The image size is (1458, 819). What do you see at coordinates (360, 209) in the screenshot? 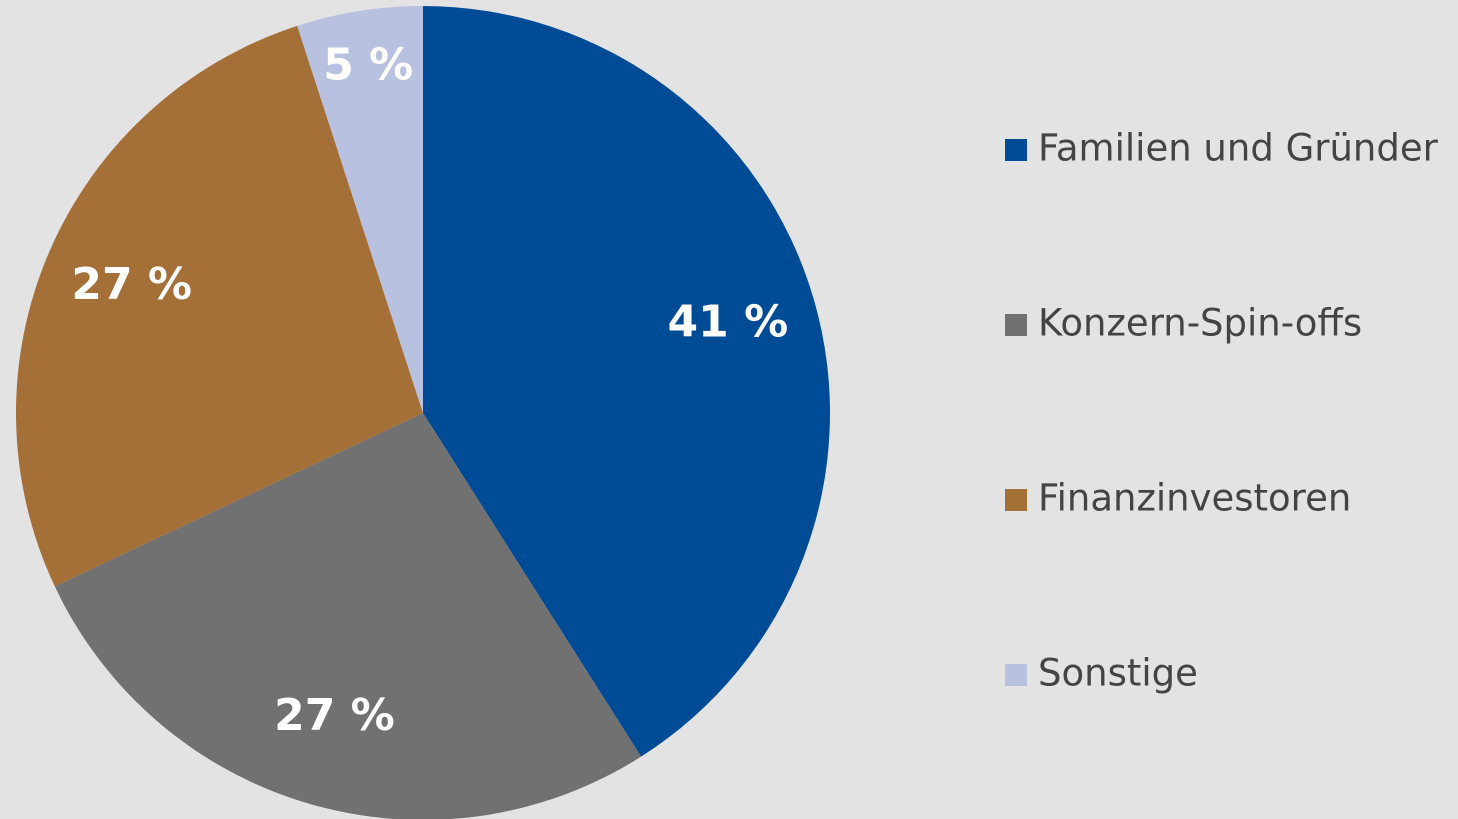
I see `pie-slice` at bounding box center [360, 209].